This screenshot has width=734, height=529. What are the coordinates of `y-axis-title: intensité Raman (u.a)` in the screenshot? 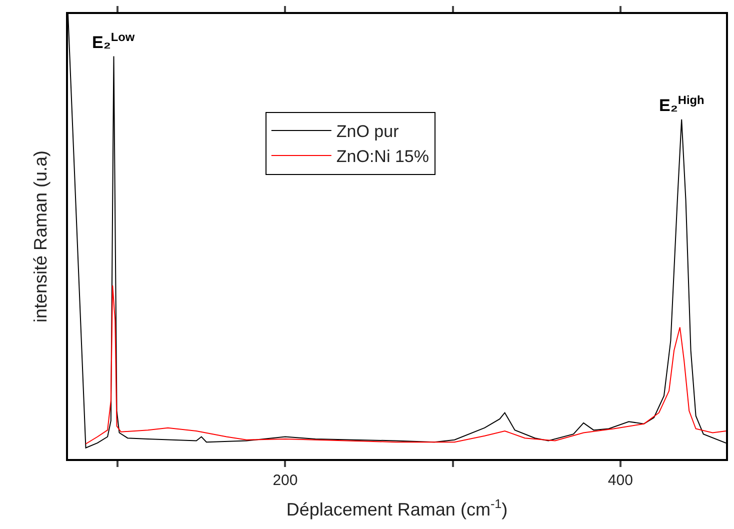 It's located at (40, 236).